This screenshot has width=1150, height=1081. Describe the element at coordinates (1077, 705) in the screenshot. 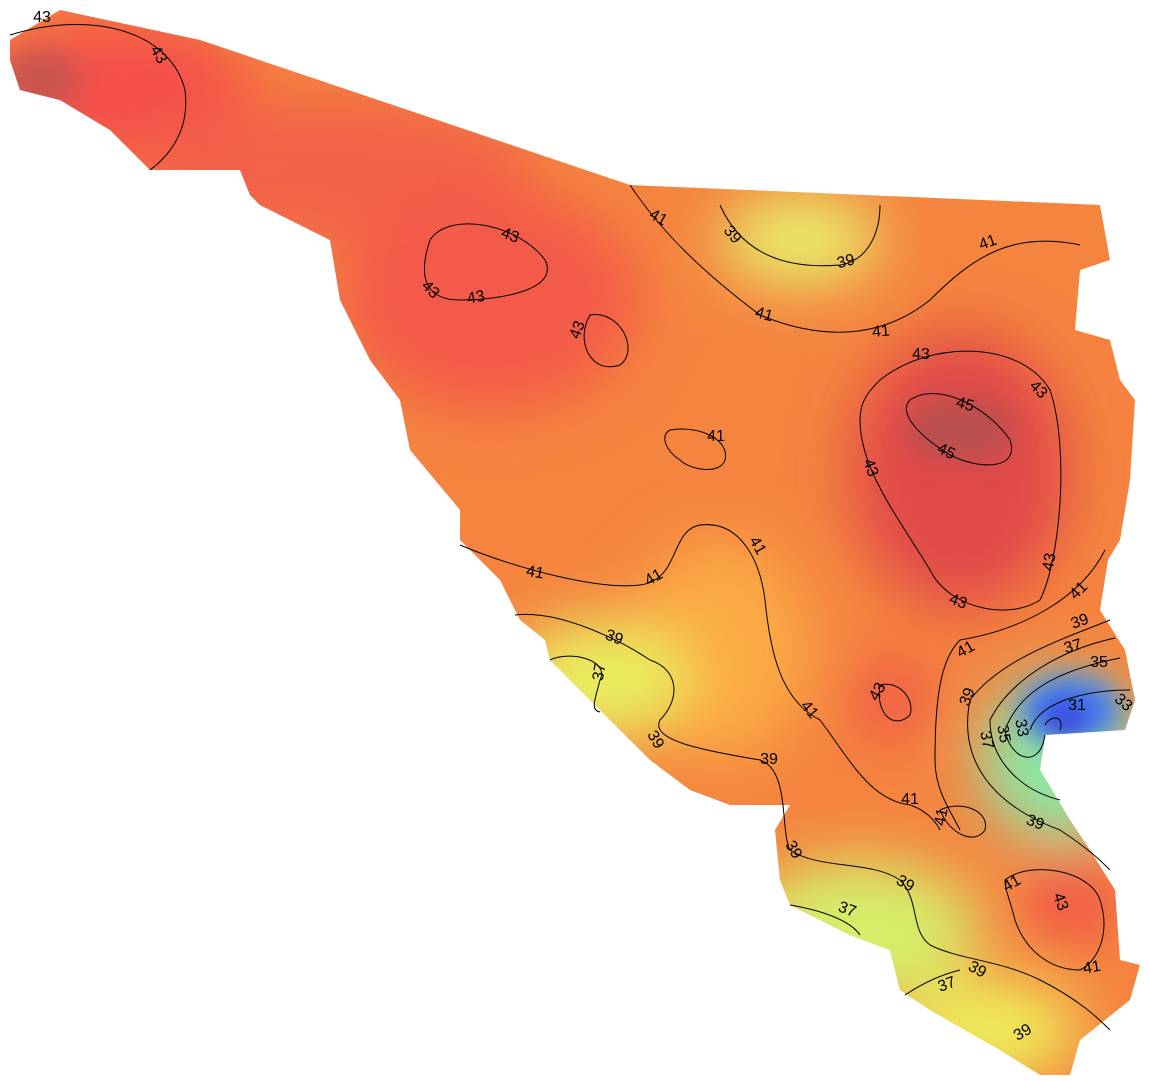

I see `contour-label: 31` at that location.